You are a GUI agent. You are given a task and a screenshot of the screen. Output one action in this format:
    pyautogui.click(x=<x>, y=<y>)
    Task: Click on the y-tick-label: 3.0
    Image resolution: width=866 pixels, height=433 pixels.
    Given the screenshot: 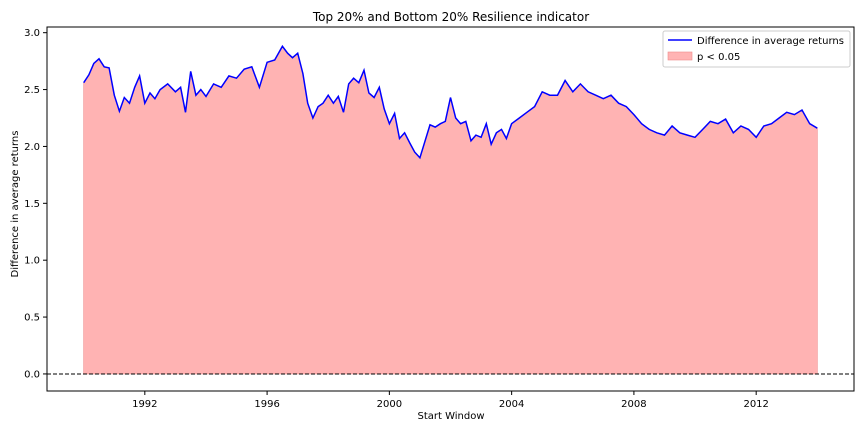 What is the action you would take?
    pyautogui.click(x=32, y=33)
    